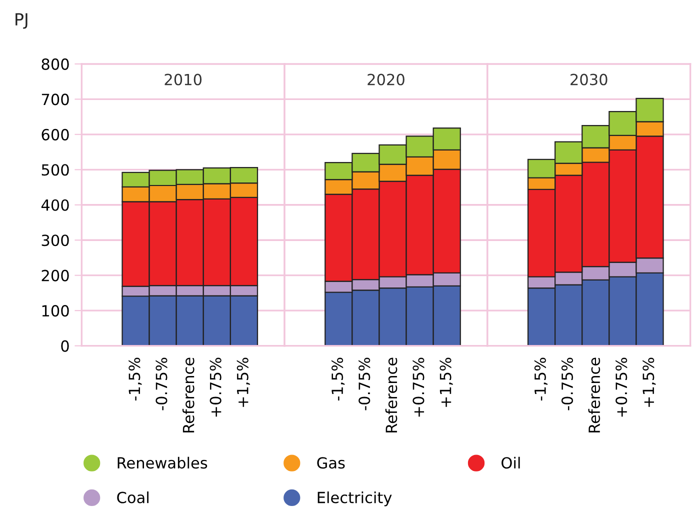 This screenshot has height=520, width=698. Describe the element at coordinates (65, 346) in the screenshot. I see `y-tick-label: 0` at that location.